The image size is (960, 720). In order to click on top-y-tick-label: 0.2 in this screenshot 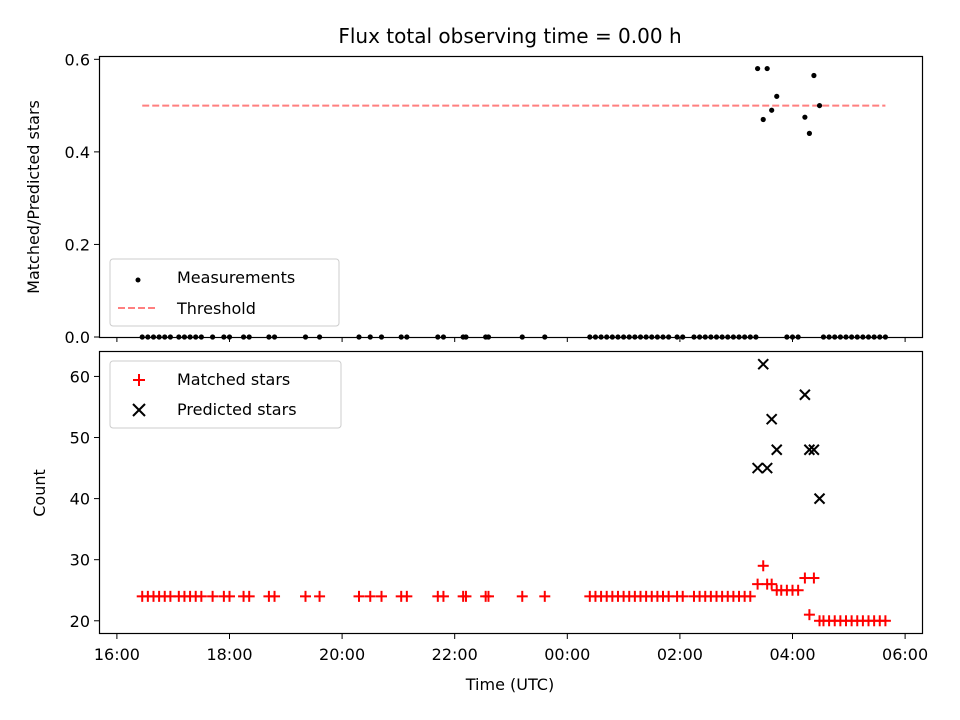, I will do `click(77, 244)`.